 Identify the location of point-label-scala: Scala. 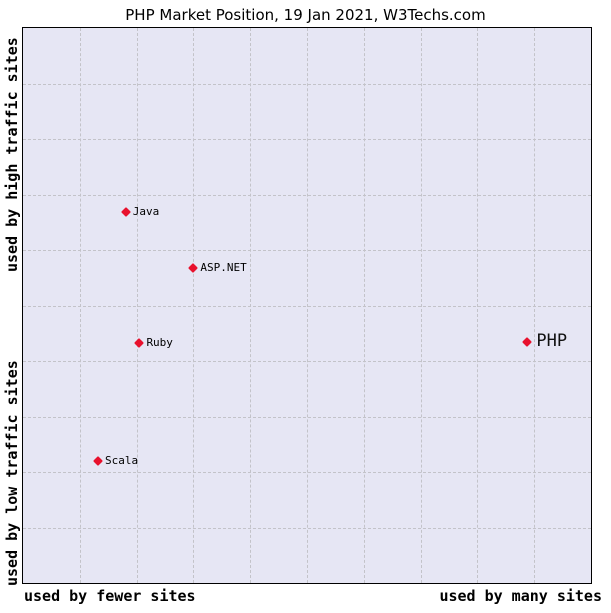
(121, 461).